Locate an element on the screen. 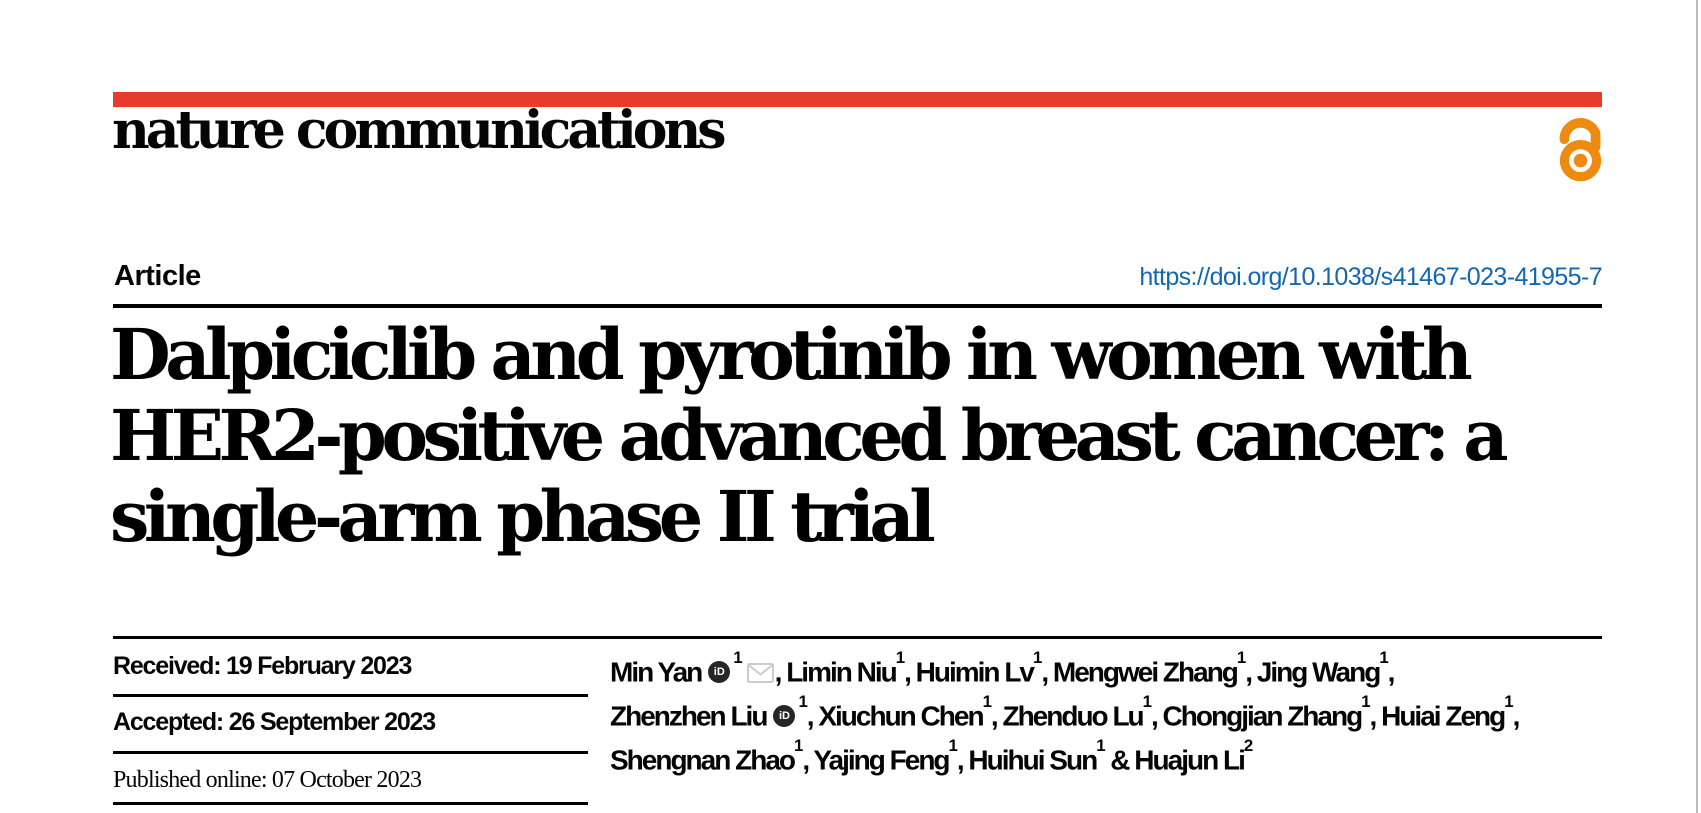  author-name-text: Zhenzhen Liu is located at coordinates (689, 716).